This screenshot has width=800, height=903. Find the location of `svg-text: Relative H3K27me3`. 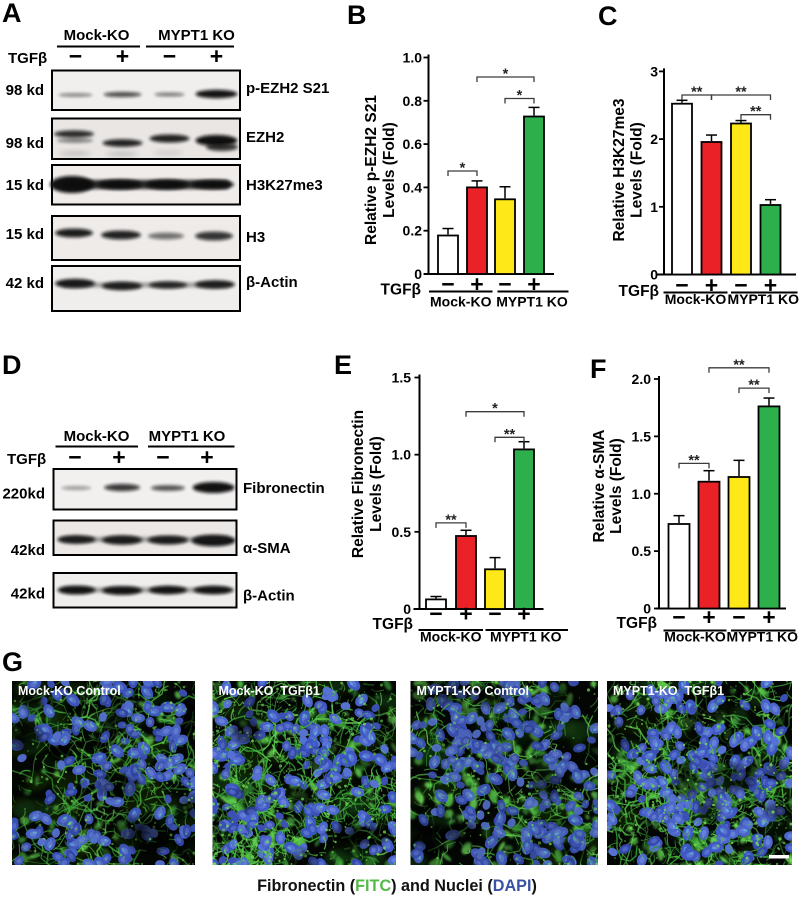

svg-text: Relative H3K27me3 is located at coordinates (619, 169).